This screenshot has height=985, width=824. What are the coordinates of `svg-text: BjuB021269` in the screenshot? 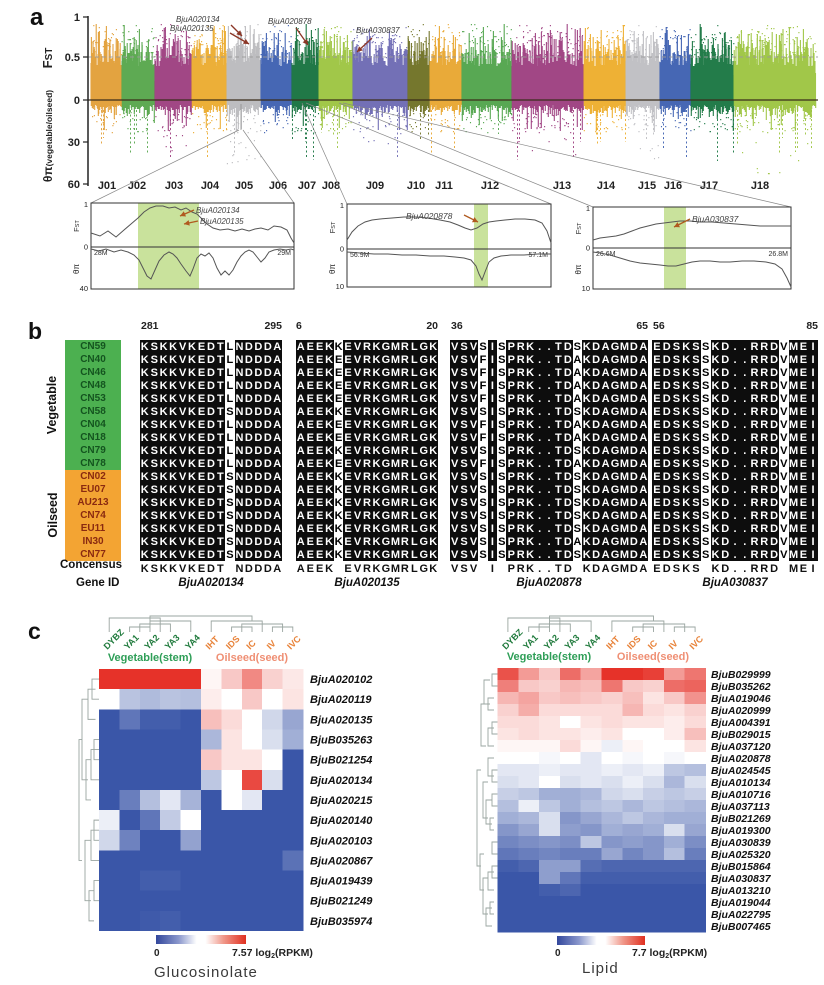 It's located at (741, 819).